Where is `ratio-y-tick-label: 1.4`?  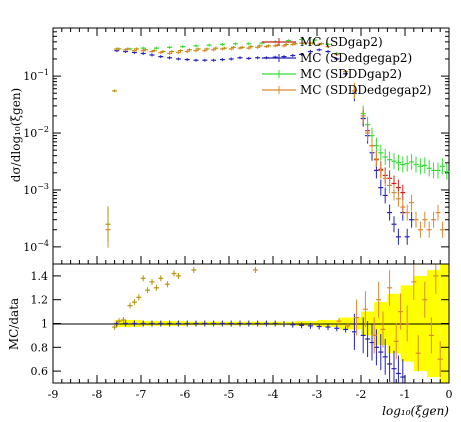
ratio-y-tick-label: 1.4 is located at coordinates (40, 276).